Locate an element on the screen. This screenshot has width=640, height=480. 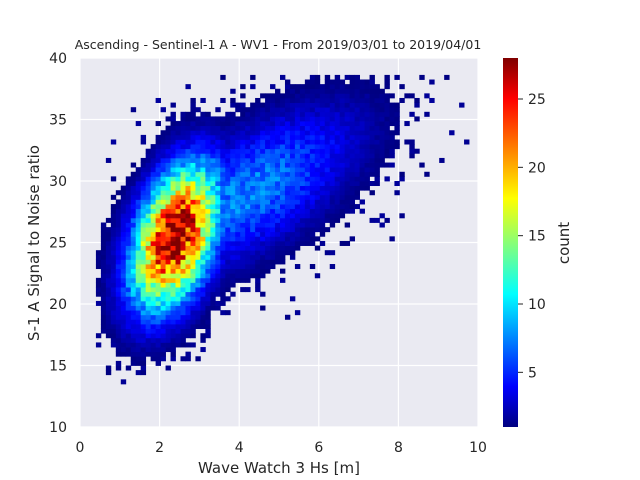
colorbar-tick-label: 20 is located at coordinates (537, 168).